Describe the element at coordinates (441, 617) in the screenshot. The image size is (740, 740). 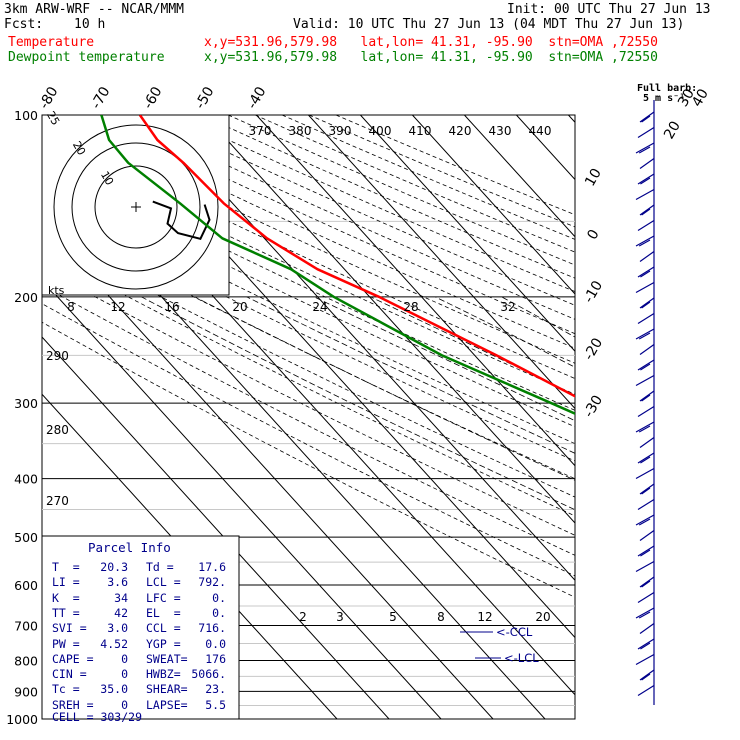
I see `mixing-ratio-label-8: 8` at that location.